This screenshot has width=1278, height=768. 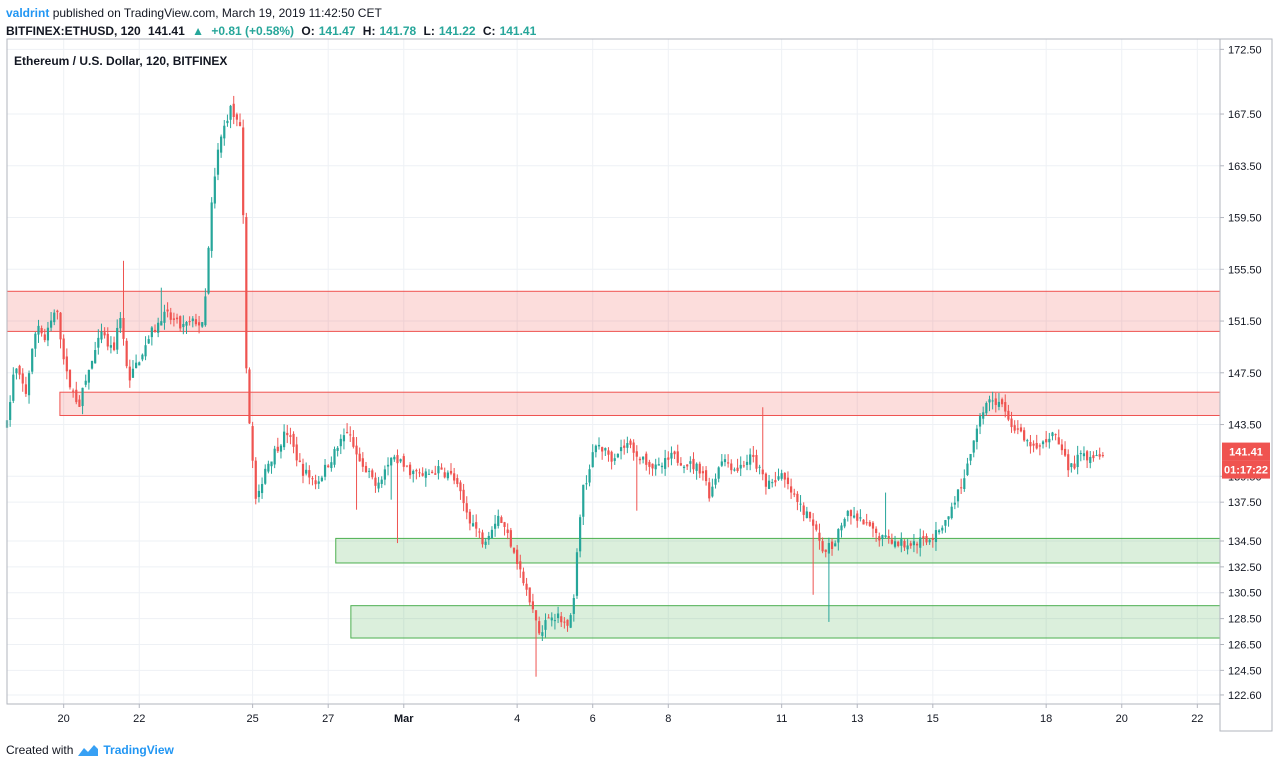 What do you see at coordinates (933, 719) in the screenshot?
I see `x-tick-label: 15` at bounding box center [933, 719].